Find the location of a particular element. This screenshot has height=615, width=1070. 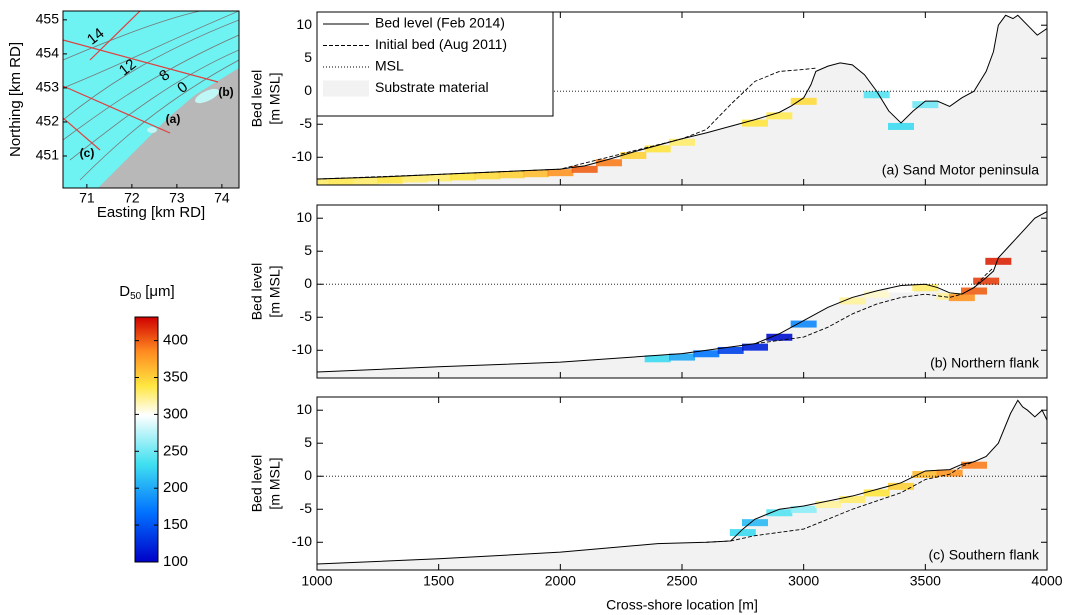

x-axis-label: Easting [km RD] is located at coordinates (151, 212).